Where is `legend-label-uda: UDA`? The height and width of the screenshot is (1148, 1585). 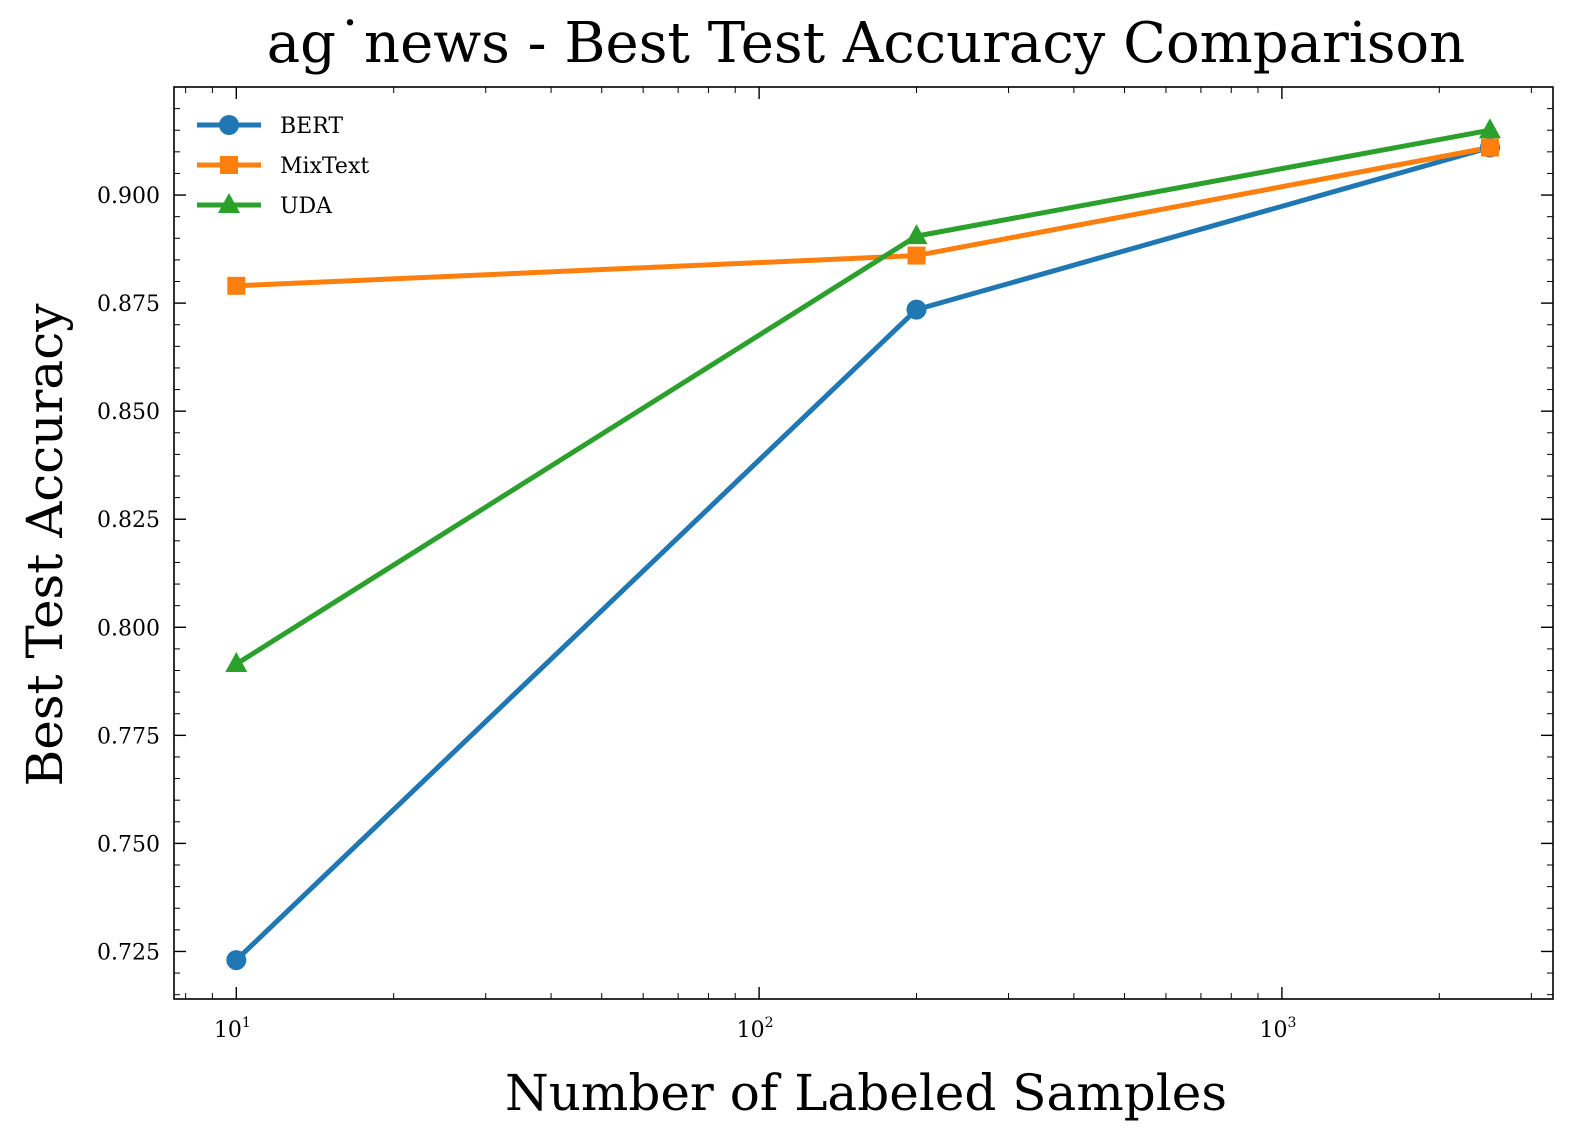
legend-label-uda: UDA is located at coordinates (306, 206).